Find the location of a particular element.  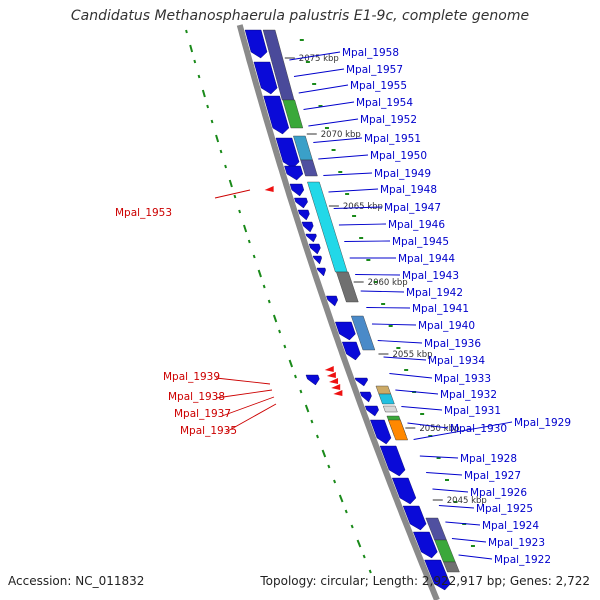

gene-label-red: Mpal_1953 is located at coordinates (143, 213).